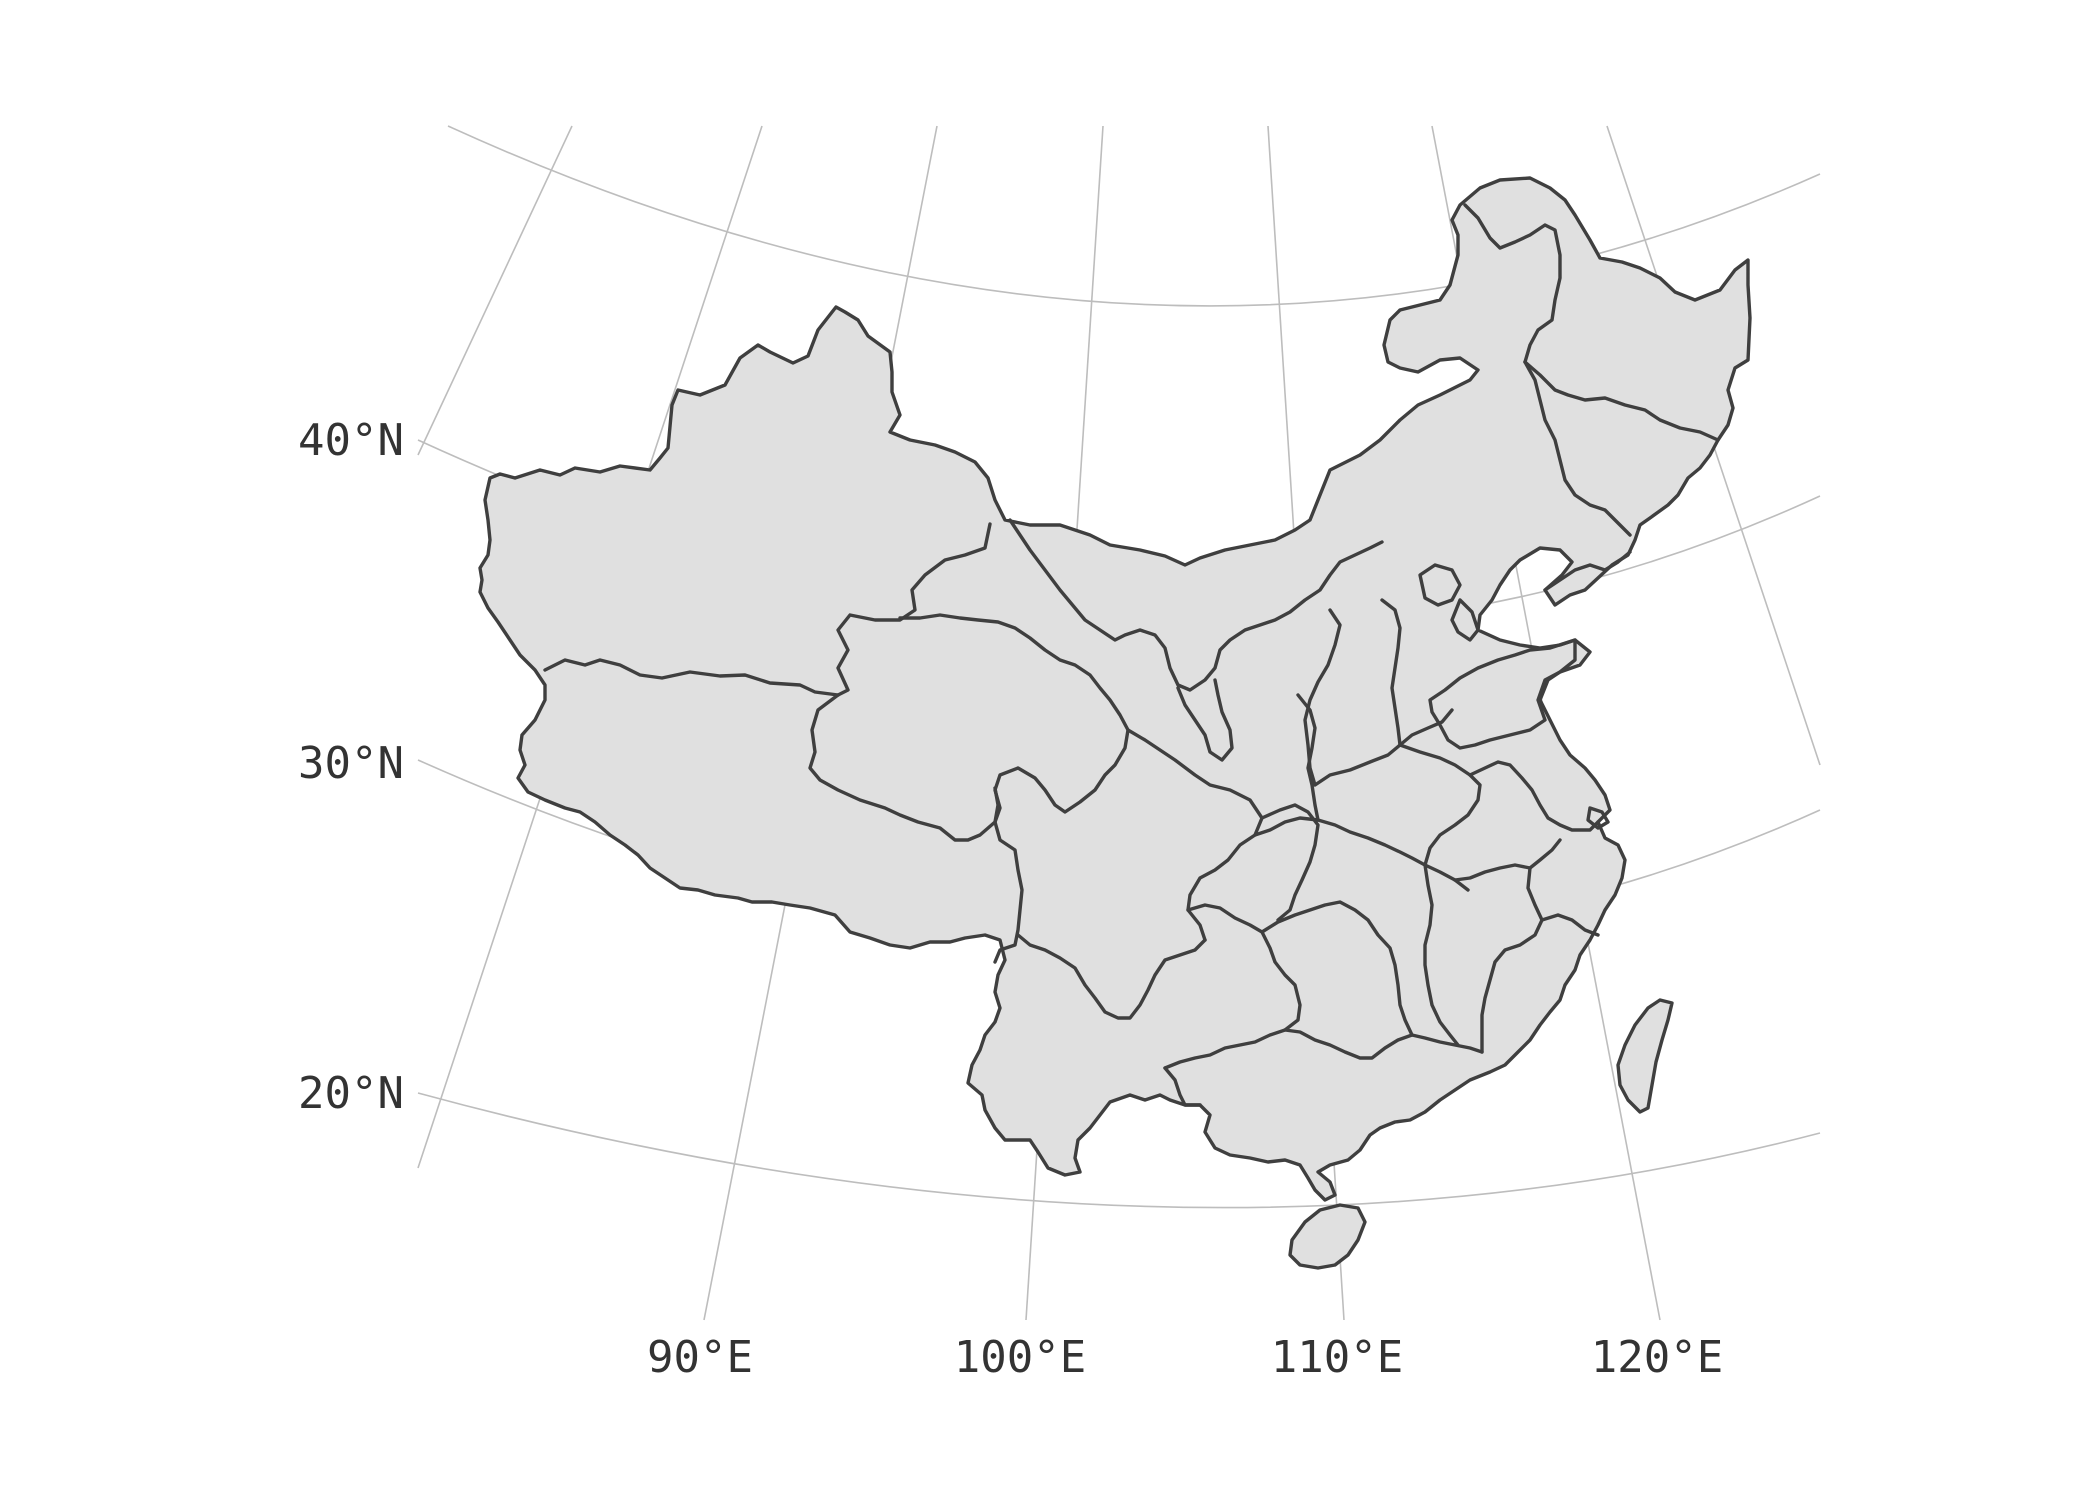 The height and width of the screenshot is (1500, 2100). Describe the element at coordinates (1440, 805) in the screenshot. I see `boundary-henan` at that location.